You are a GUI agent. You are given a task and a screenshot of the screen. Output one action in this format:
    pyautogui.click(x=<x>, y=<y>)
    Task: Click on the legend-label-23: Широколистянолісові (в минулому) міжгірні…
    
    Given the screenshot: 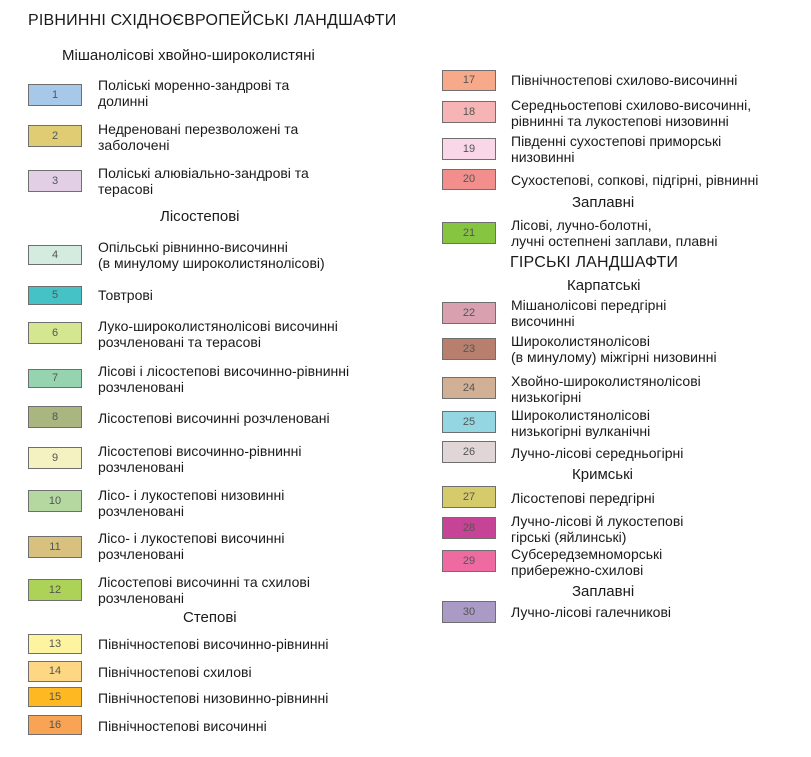 What is the action you would take?
    pyautogui.click(x=614, y=349)
    